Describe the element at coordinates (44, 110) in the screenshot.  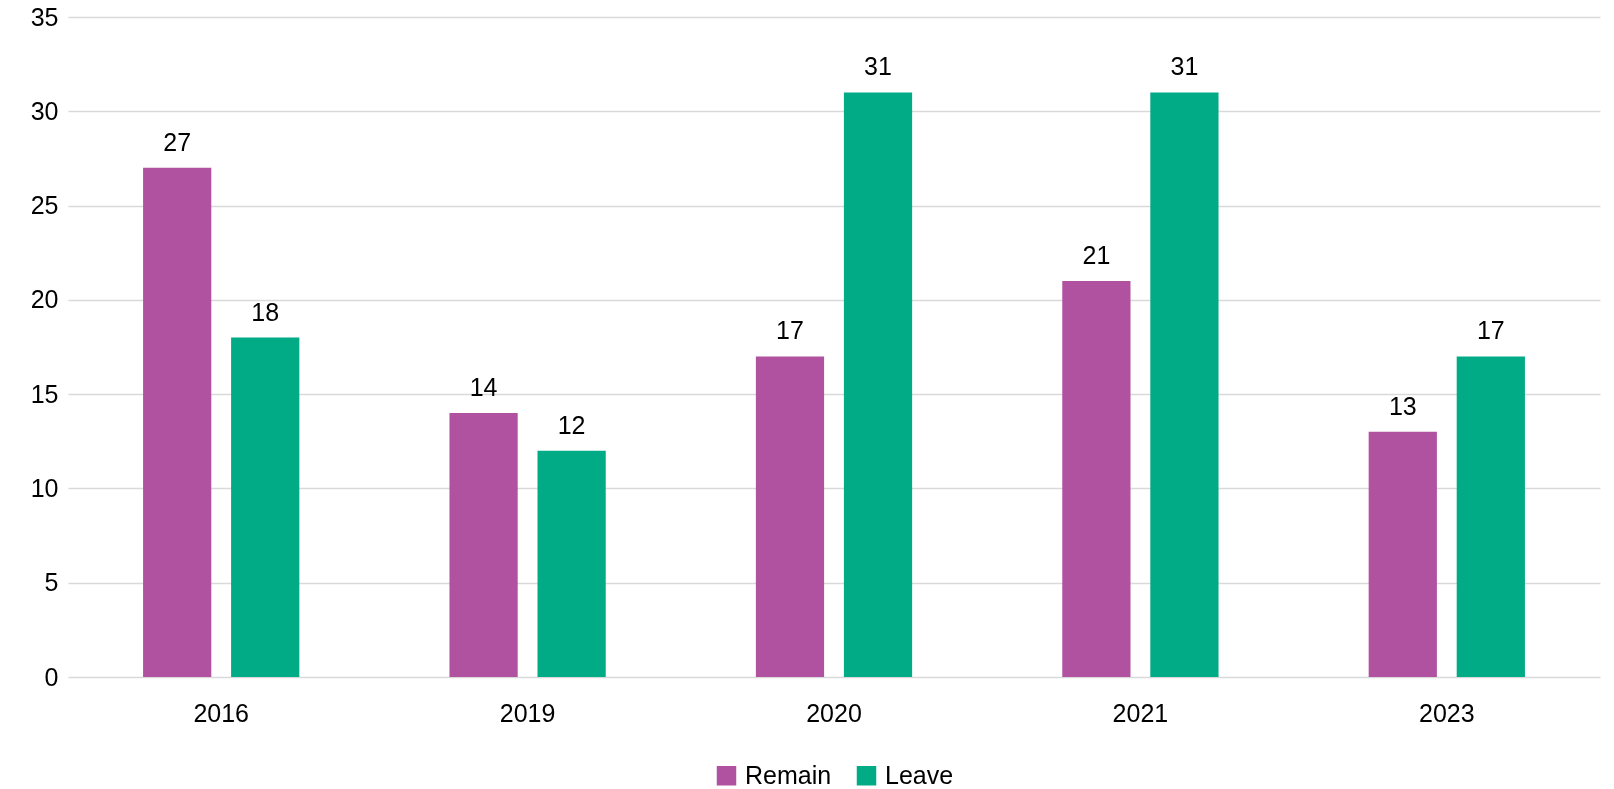
I see `y-tick-label: 30` at that location.